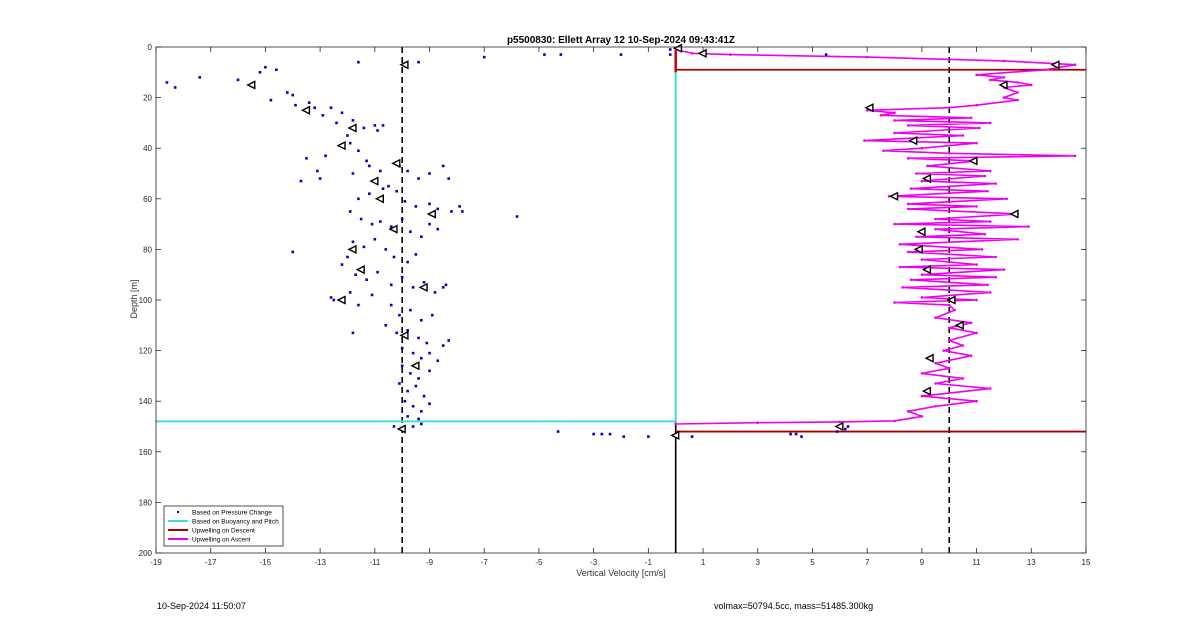 This screenshot has width=1200, height=622. Describe the element at coordinates (539, 562) in the screenshot. I see `x-tick-label: -5` at that location.